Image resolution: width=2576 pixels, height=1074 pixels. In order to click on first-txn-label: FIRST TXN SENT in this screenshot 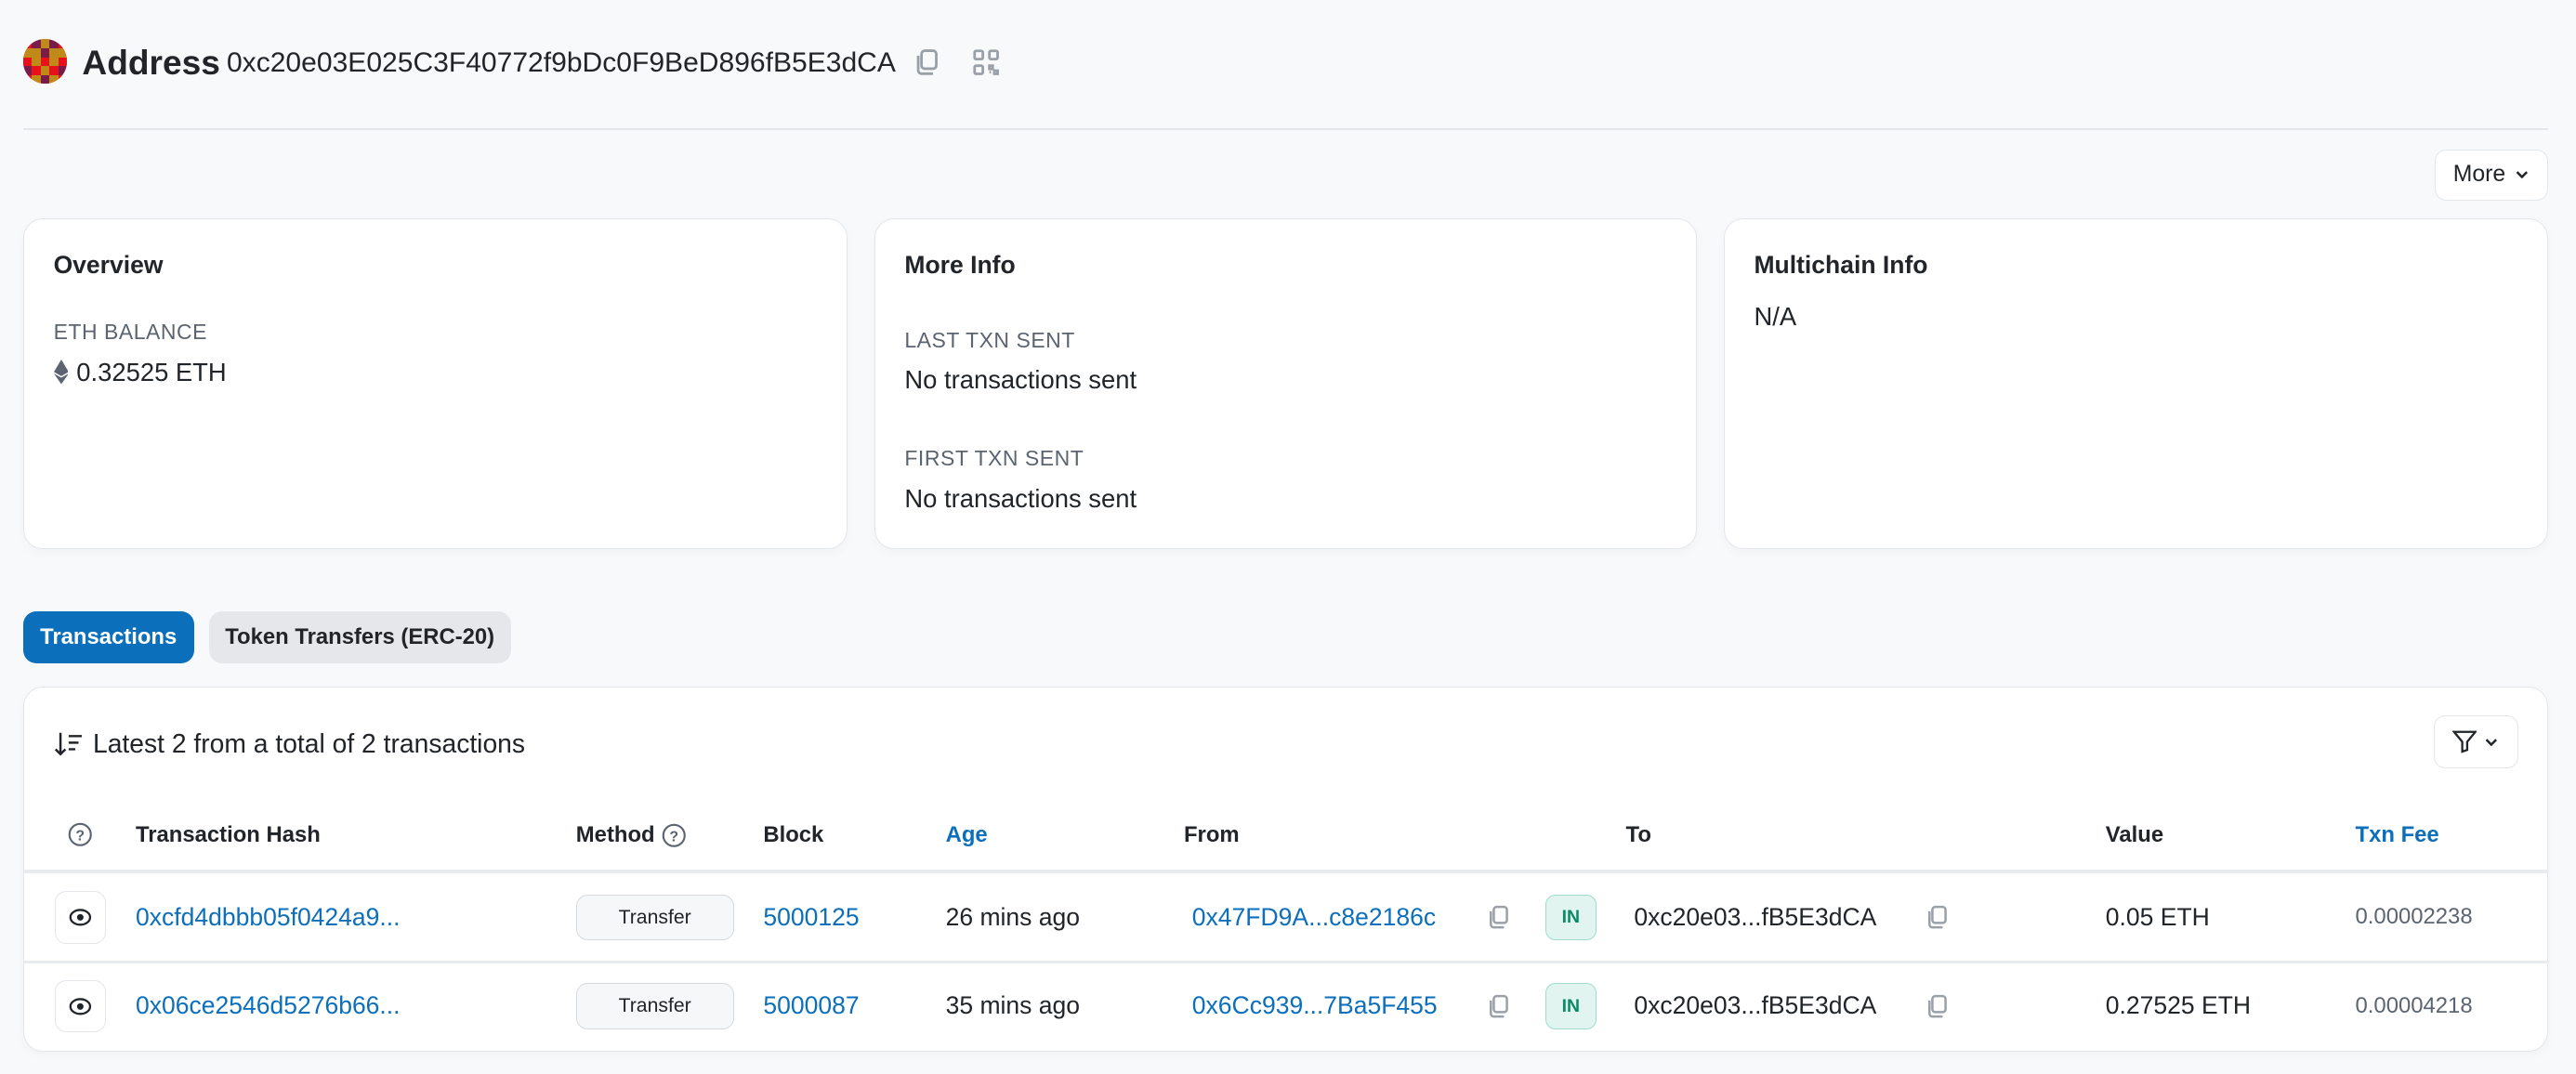, I will do `click(994, 459)`.